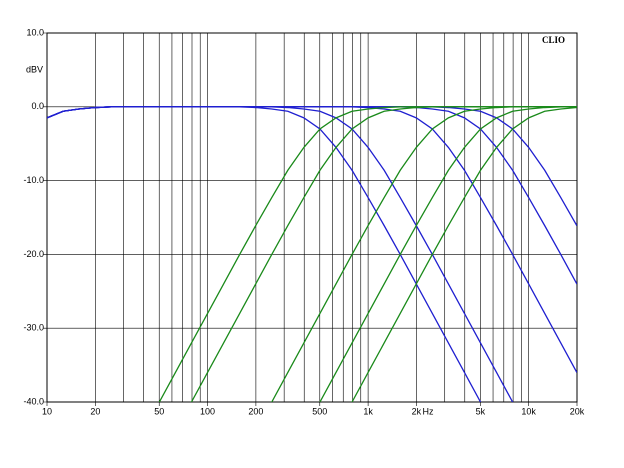 Image resolution: width=624 pixels, height=468 pixels. What do you see at coordinates (33, 328) in the screenshot?
I see `y-tick-label: -30.0` at bounding box center [33, 328].